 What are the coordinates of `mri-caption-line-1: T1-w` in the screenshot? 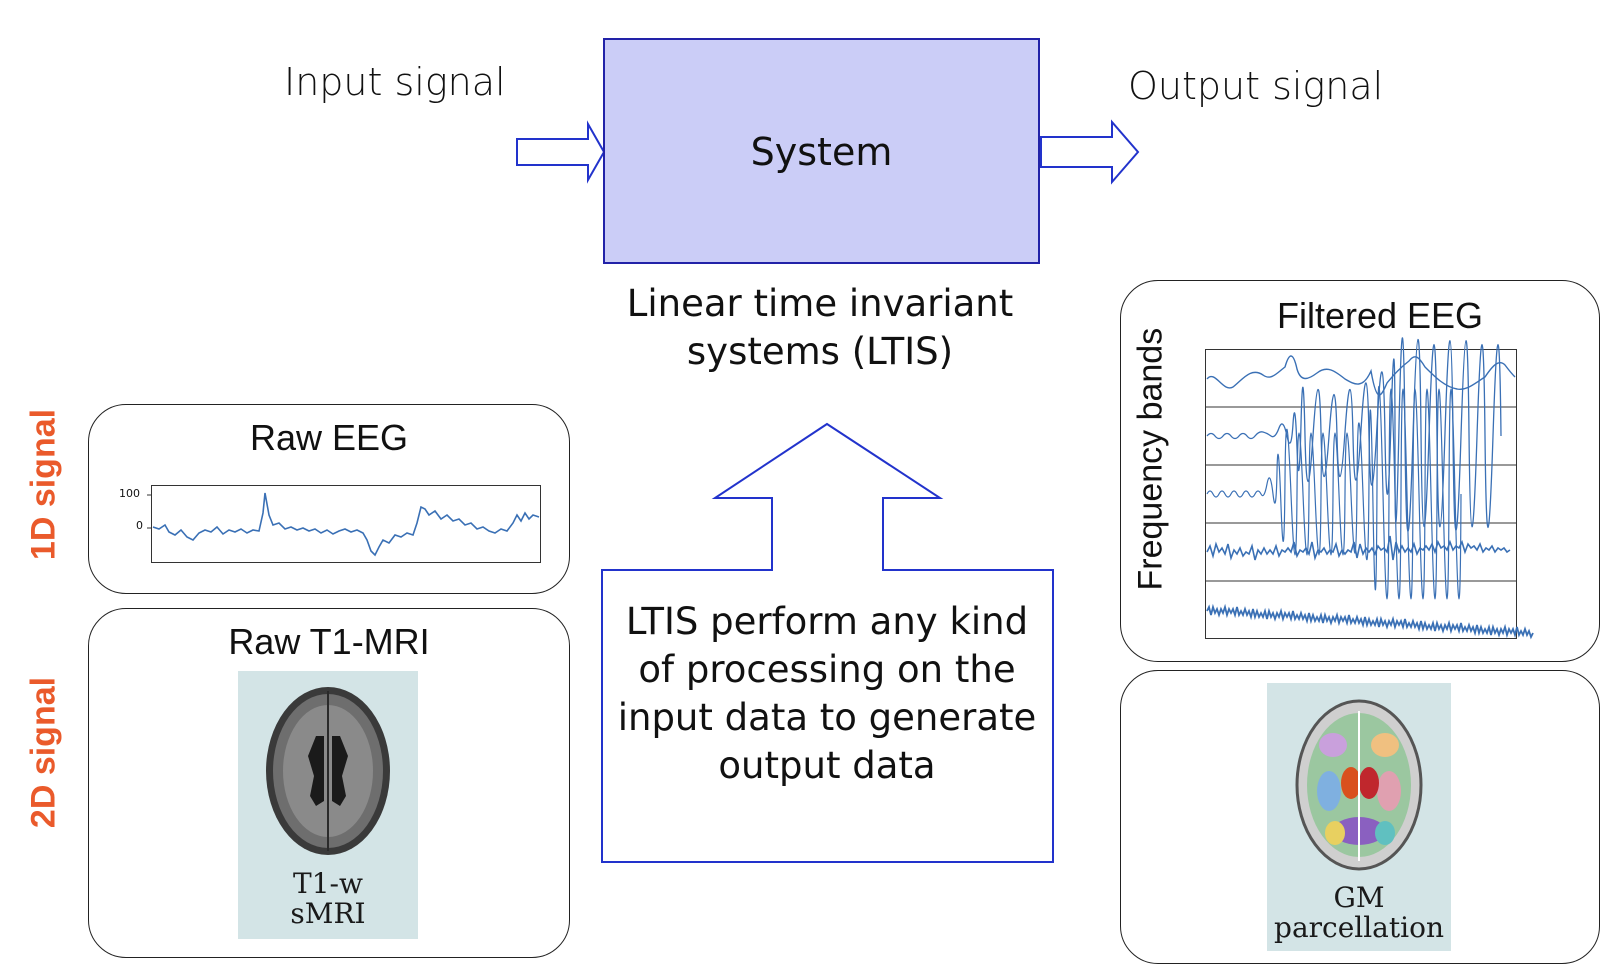 It's located at (328, 883).